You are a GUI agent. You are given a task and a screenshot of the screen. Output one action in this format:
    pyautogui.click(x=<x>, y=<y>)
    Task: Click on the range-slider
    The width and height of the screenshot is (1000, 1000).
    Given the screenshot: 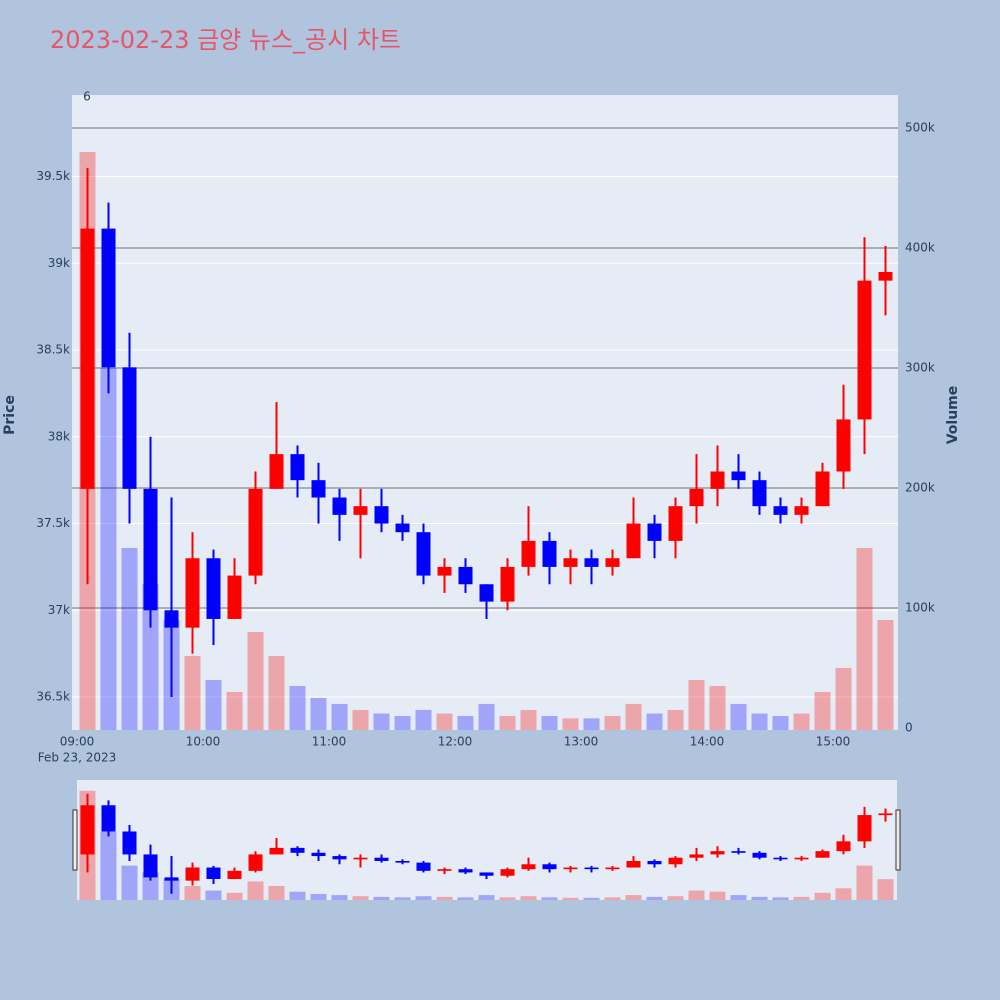 What is the action you would take?
    pyautogui.click(x=487, y=840)
    